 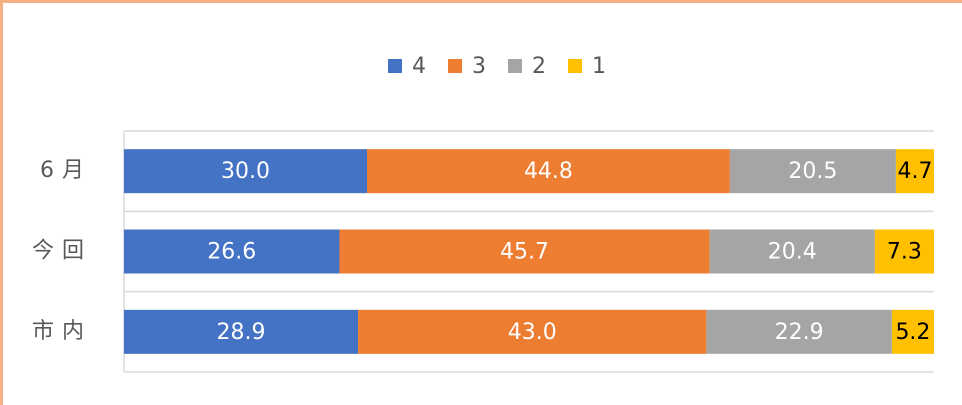 I want to click on data-label: 22.9, so click(x=799, y=332).